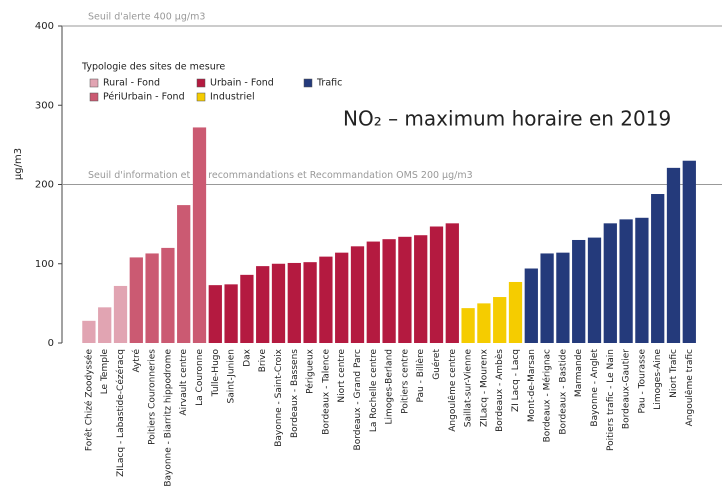 The width and height of the screenshot is (728, 486). What do you see at coordinates (595, 388) in the screenshot?
I see `x-tick-label: Bayonne - Anglet` at bounding box center [595, 388].